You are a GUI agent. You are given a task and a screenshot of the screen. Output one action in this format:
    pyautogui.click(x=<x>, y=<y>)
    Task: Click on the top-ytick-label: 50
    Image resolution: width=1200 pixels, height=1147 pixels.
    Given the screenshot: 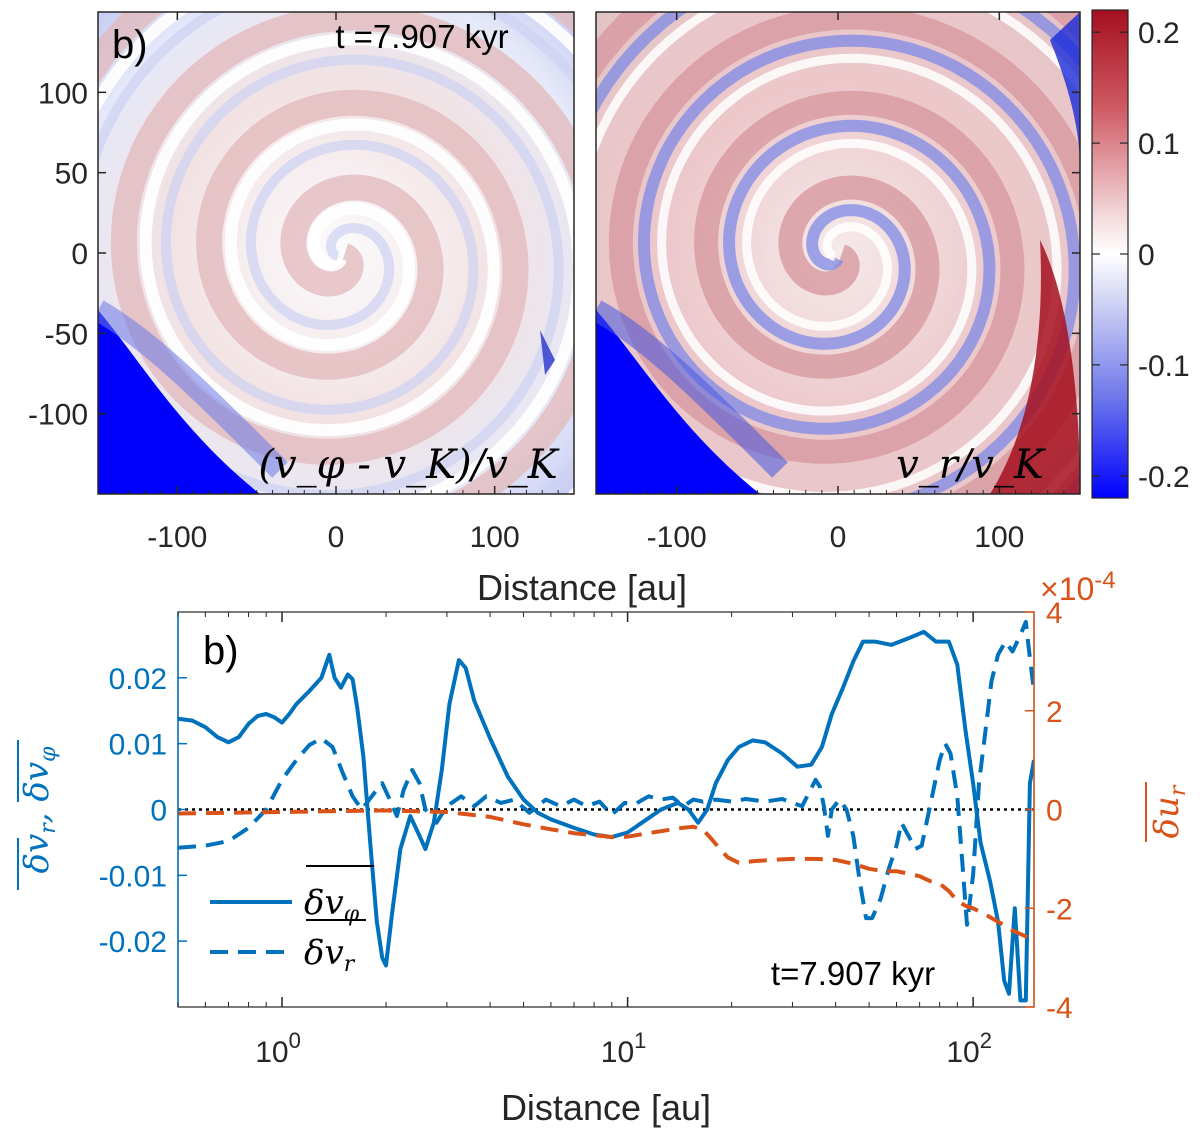 What is the action you would take?
    pyautogui.click(x=71, y=174)
    